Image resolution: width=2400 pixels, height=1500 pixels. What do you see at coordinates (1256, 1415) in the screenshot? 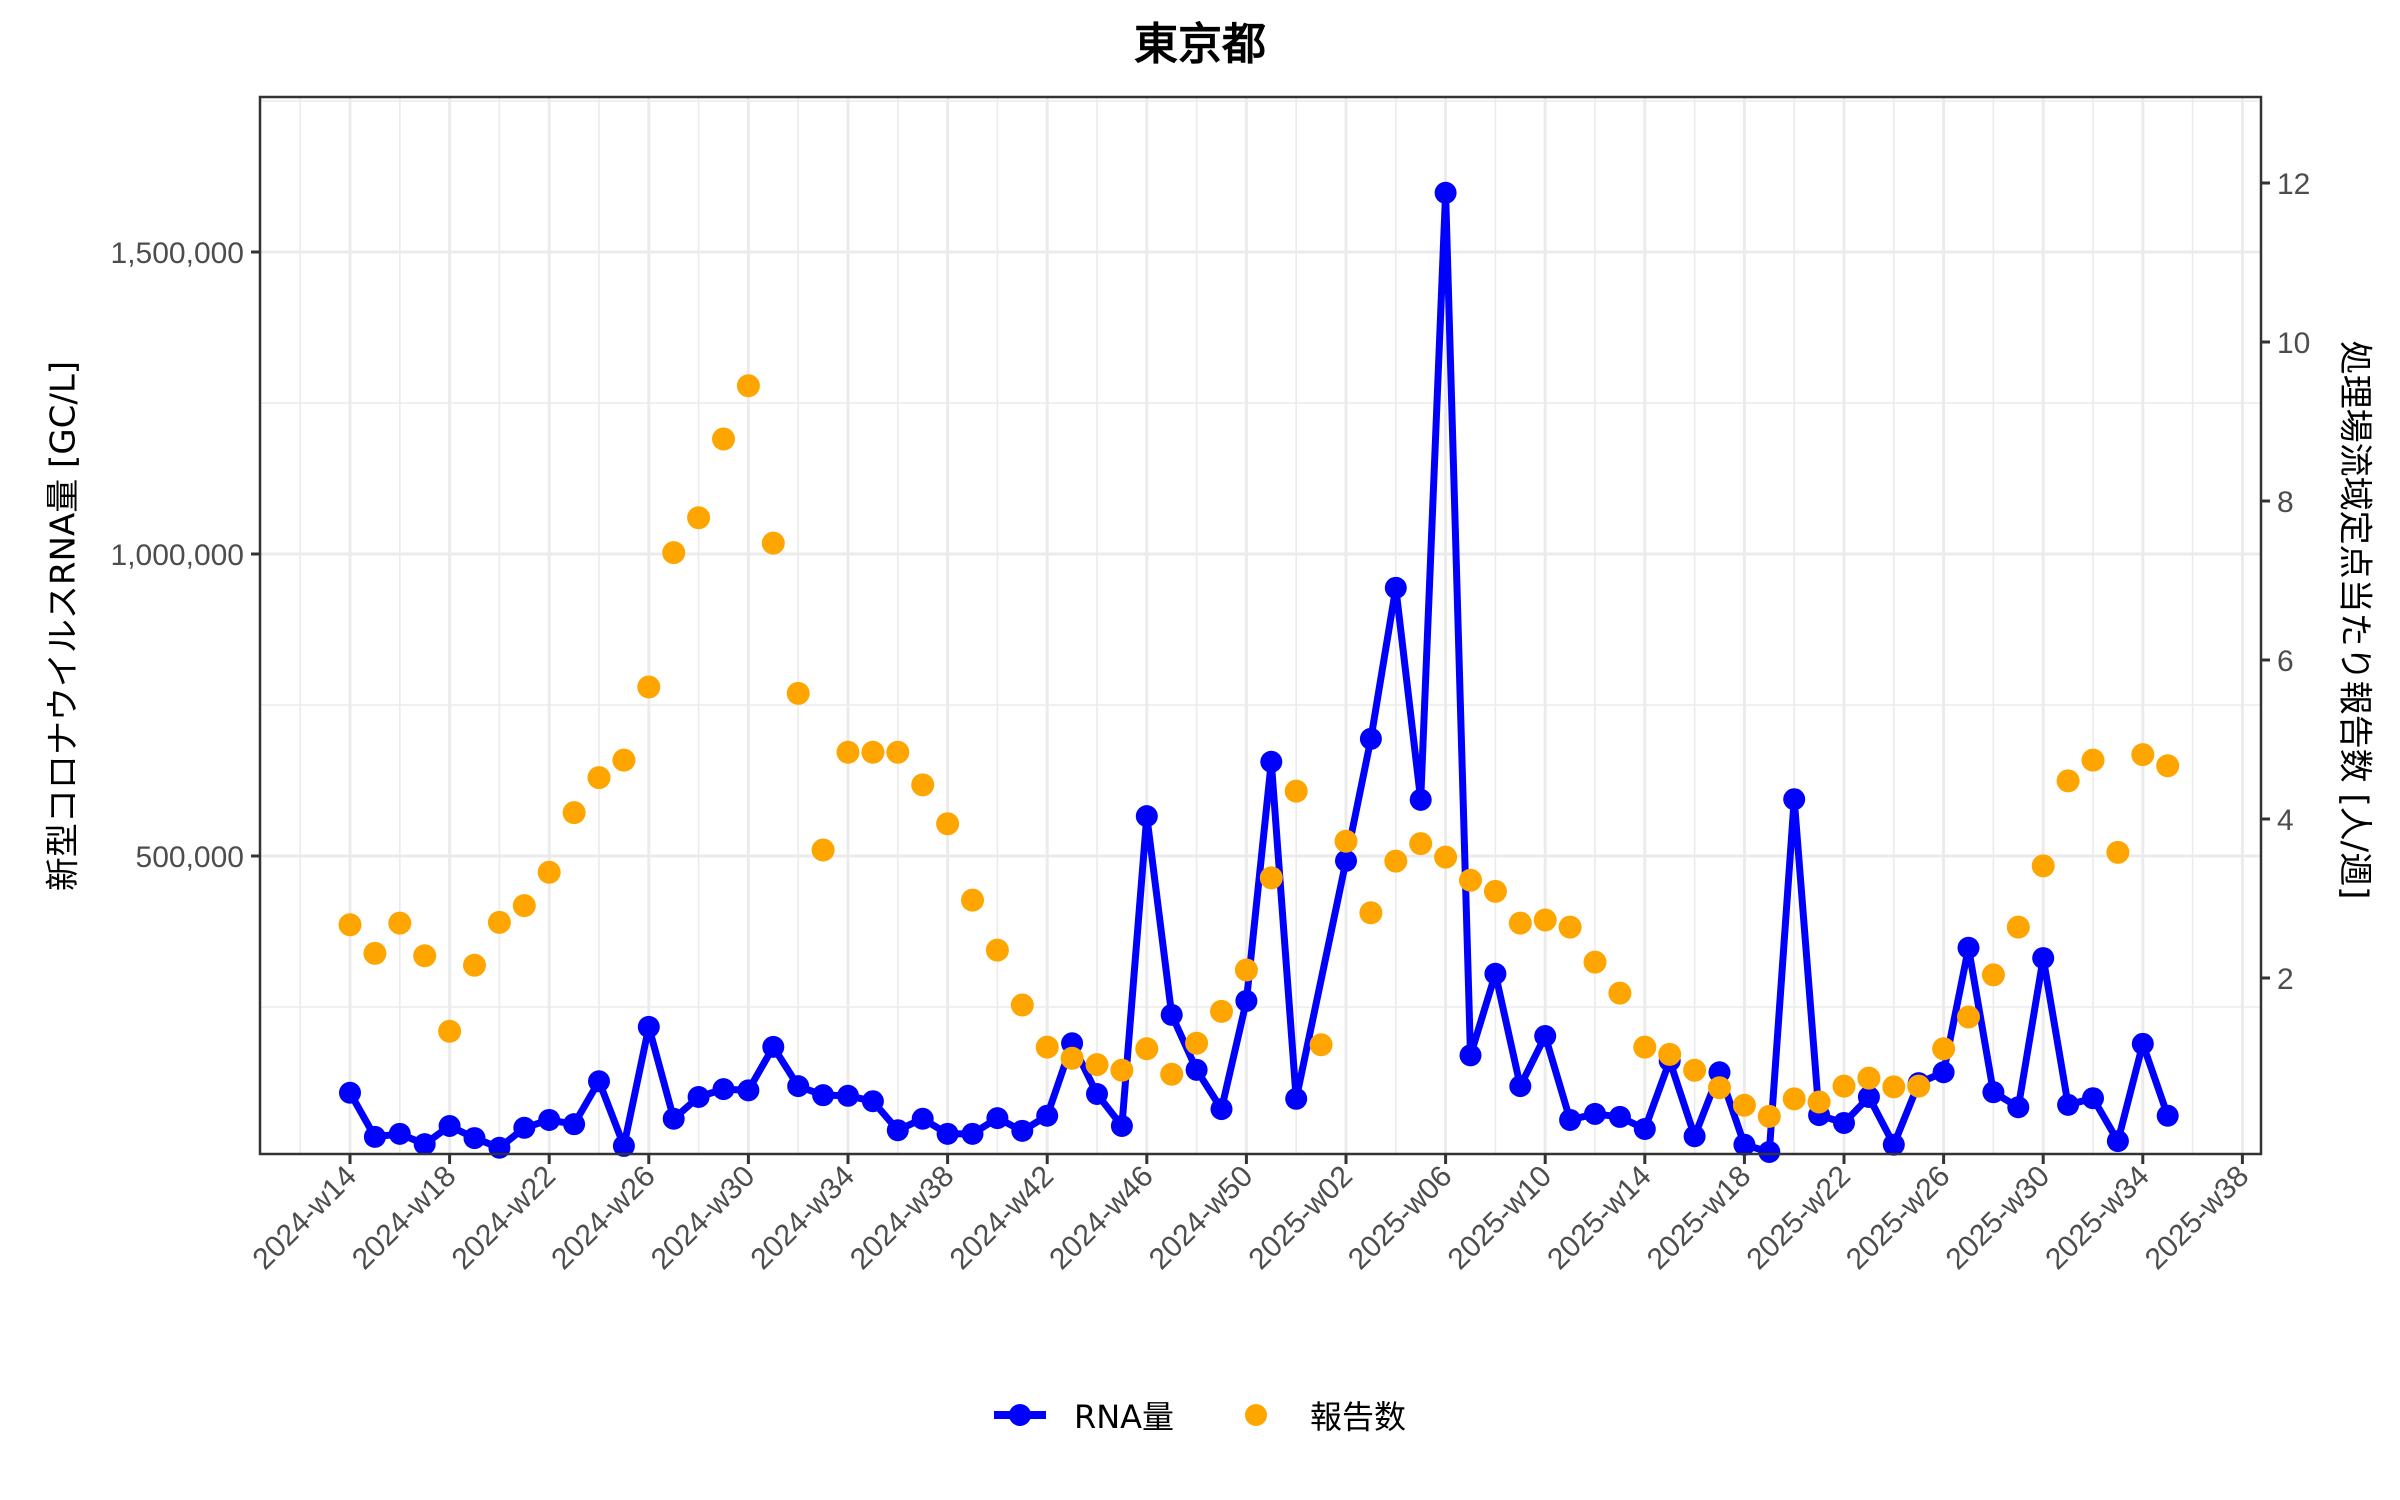
I see `point-key-icon` at bounding box center [1256, 1415].